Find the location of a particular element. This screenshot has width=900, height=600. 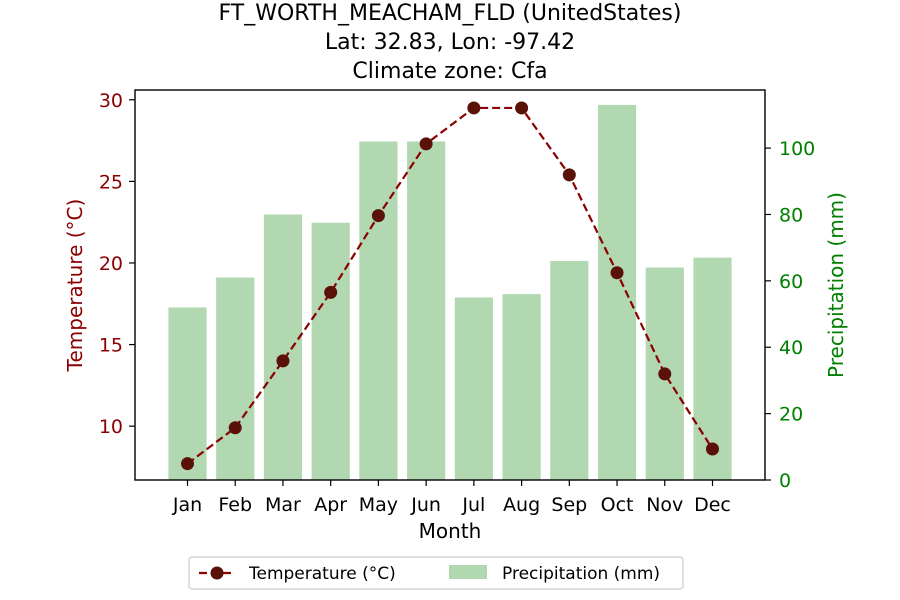

left-axis-tick-label: 25 is located at coordinates (111, 182).